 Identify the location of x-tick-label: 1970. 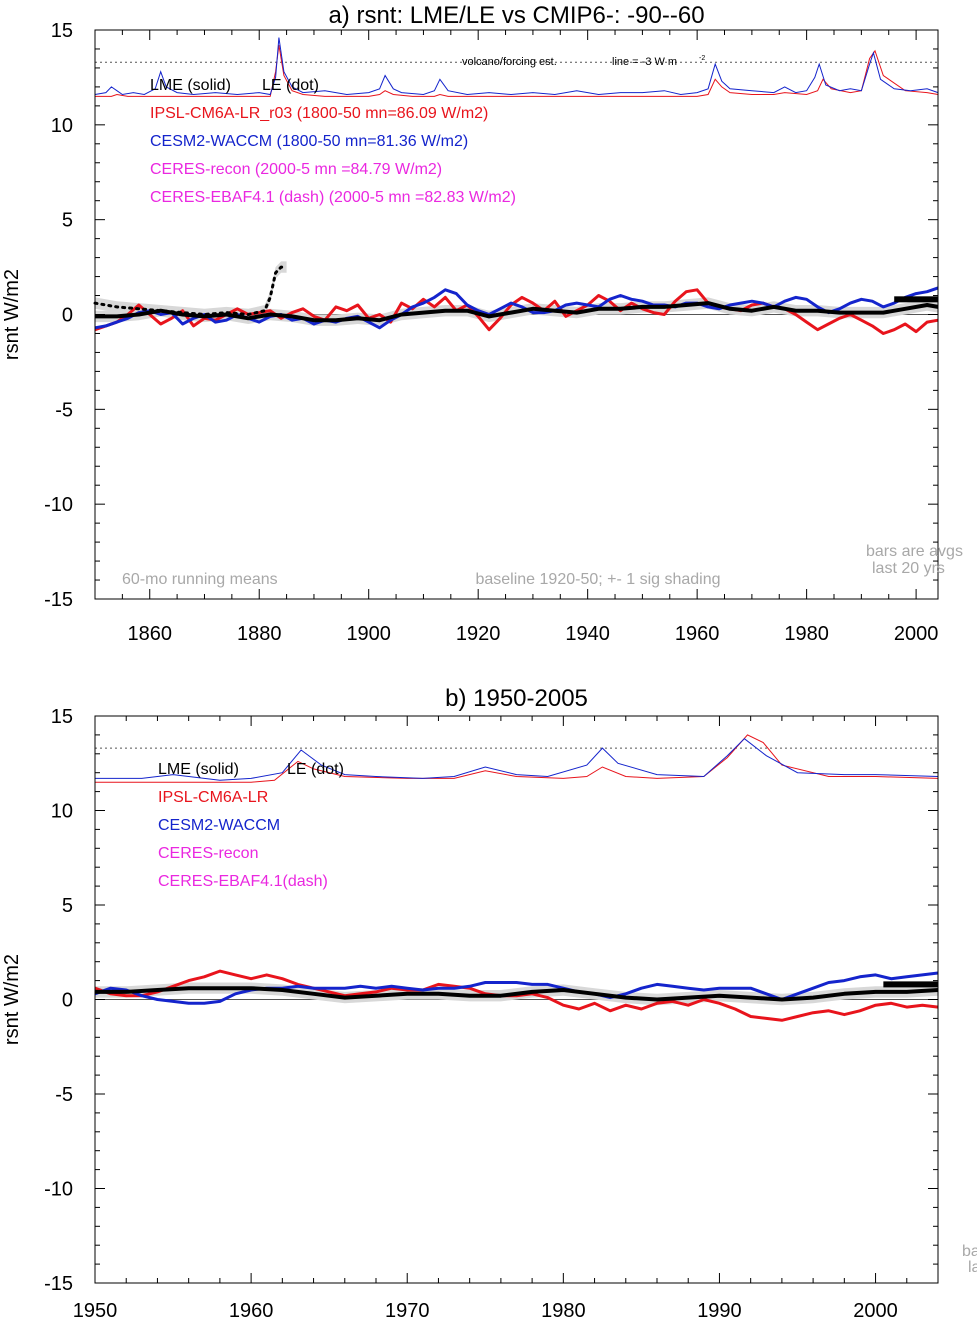
(407, 1311).